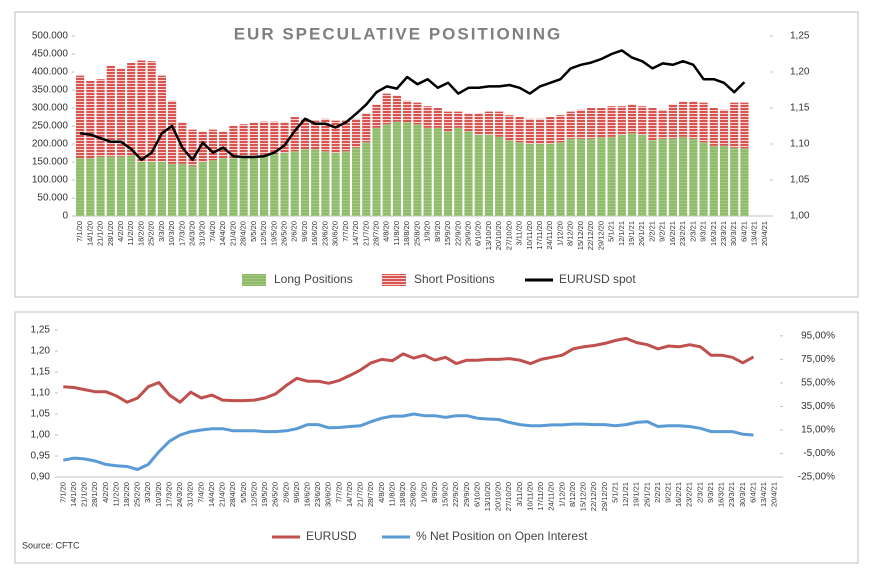  I want to click on x-tick-label: 19/1/21, so click(636, 494).